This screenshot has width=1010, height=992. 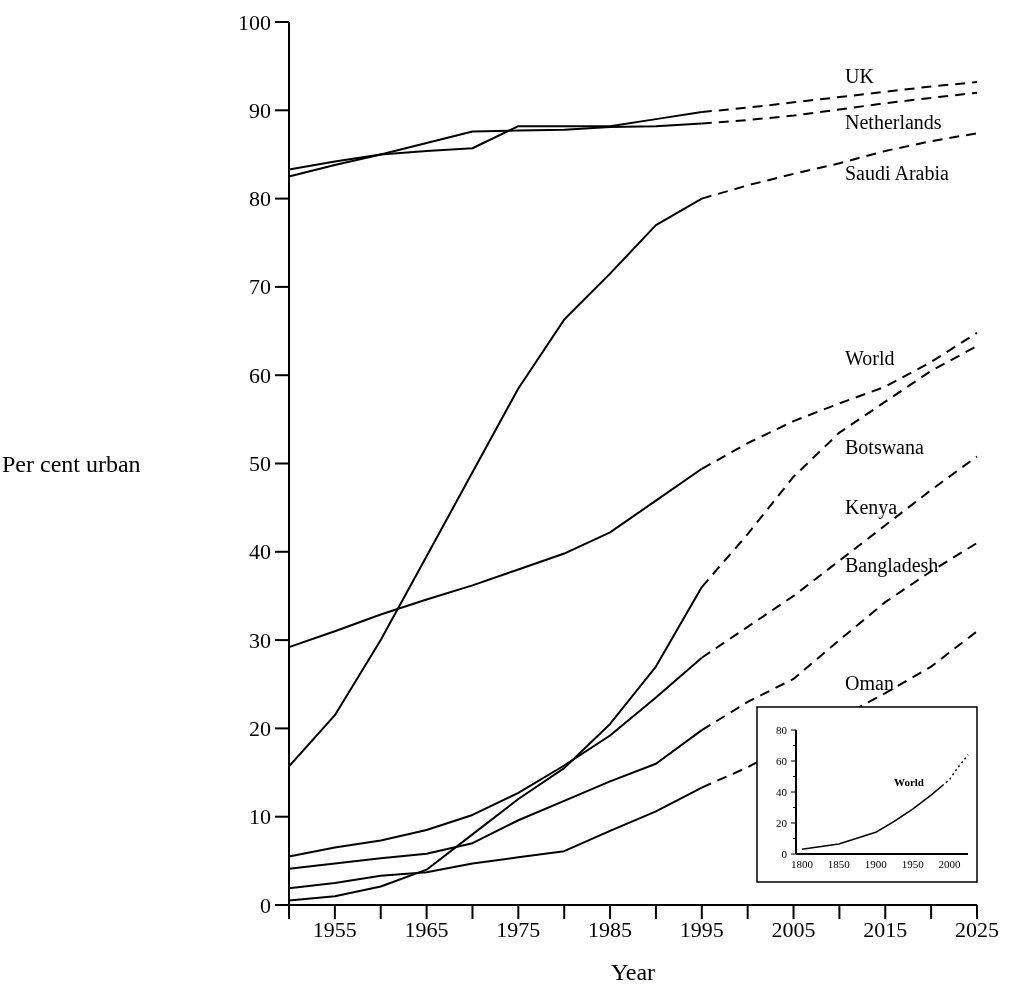 I want to click on y-tick-label: 50, so click(x=260, y=463).